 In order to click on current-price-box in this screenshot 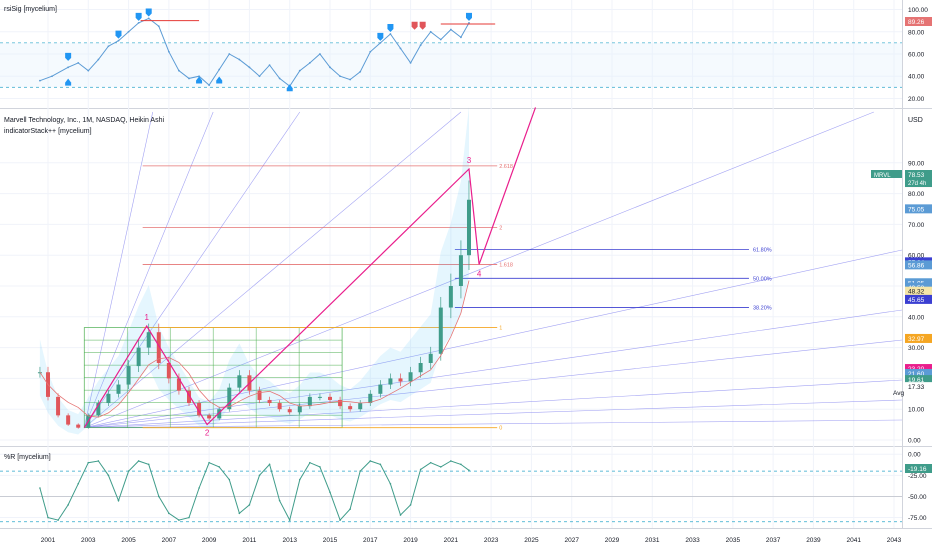, I will do `click(918, 174)`.